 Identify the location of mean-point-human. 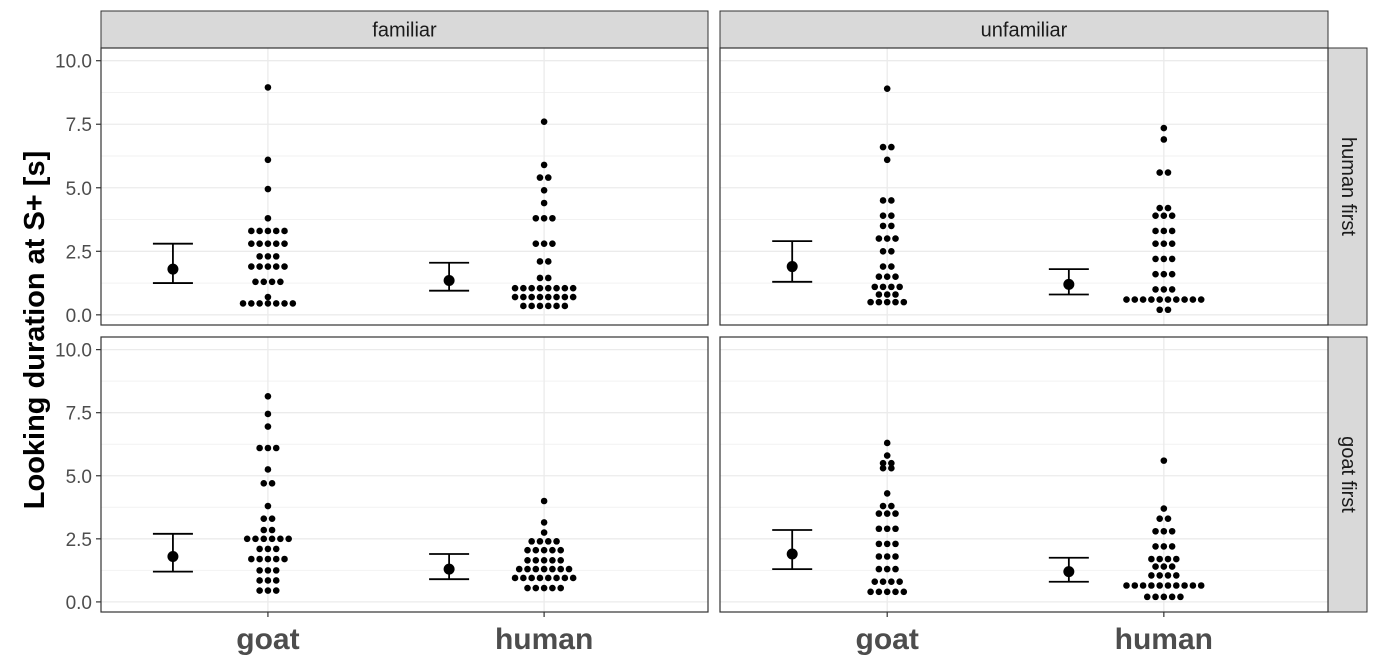
(1069, 284).